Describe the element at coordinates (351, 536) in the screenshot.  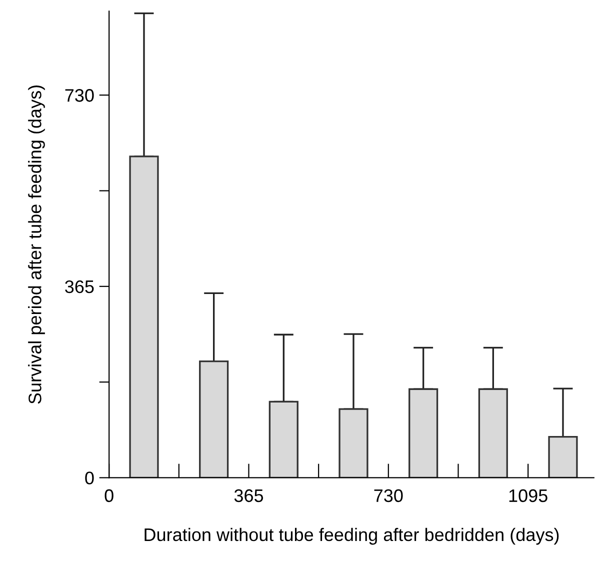
I see `x-axis-title: Duration without tube feeding after bedridden (days)` at that location.